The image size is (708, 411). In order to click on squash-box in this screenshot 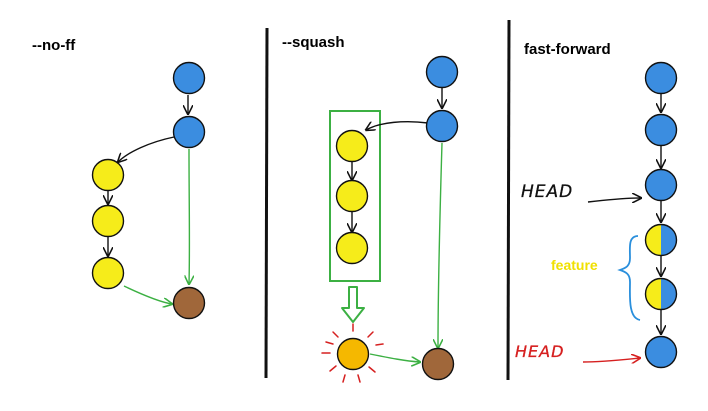, I will do `click(355, 196)`.